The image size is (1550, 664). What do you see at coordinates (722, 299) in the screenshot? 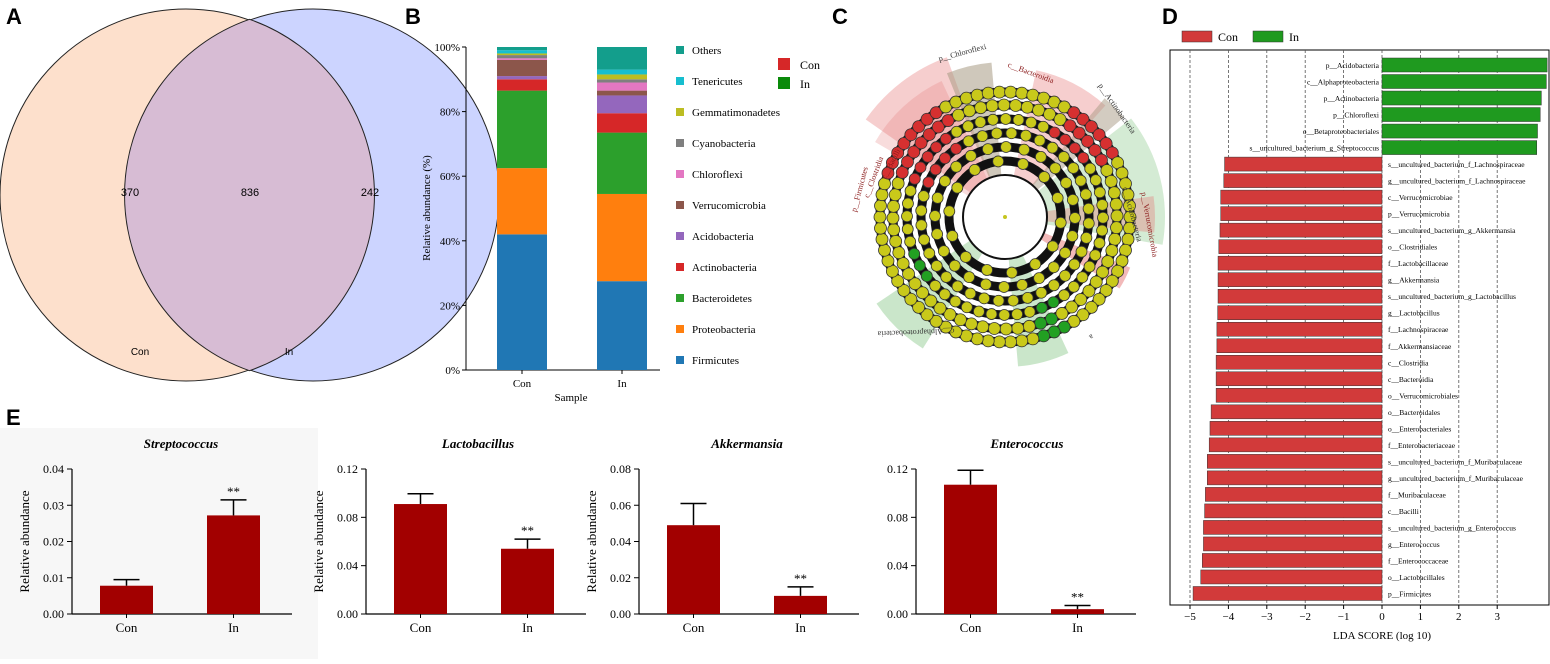
I see `legend-label: Bacteroidetes` at bounding box center [722, 299].